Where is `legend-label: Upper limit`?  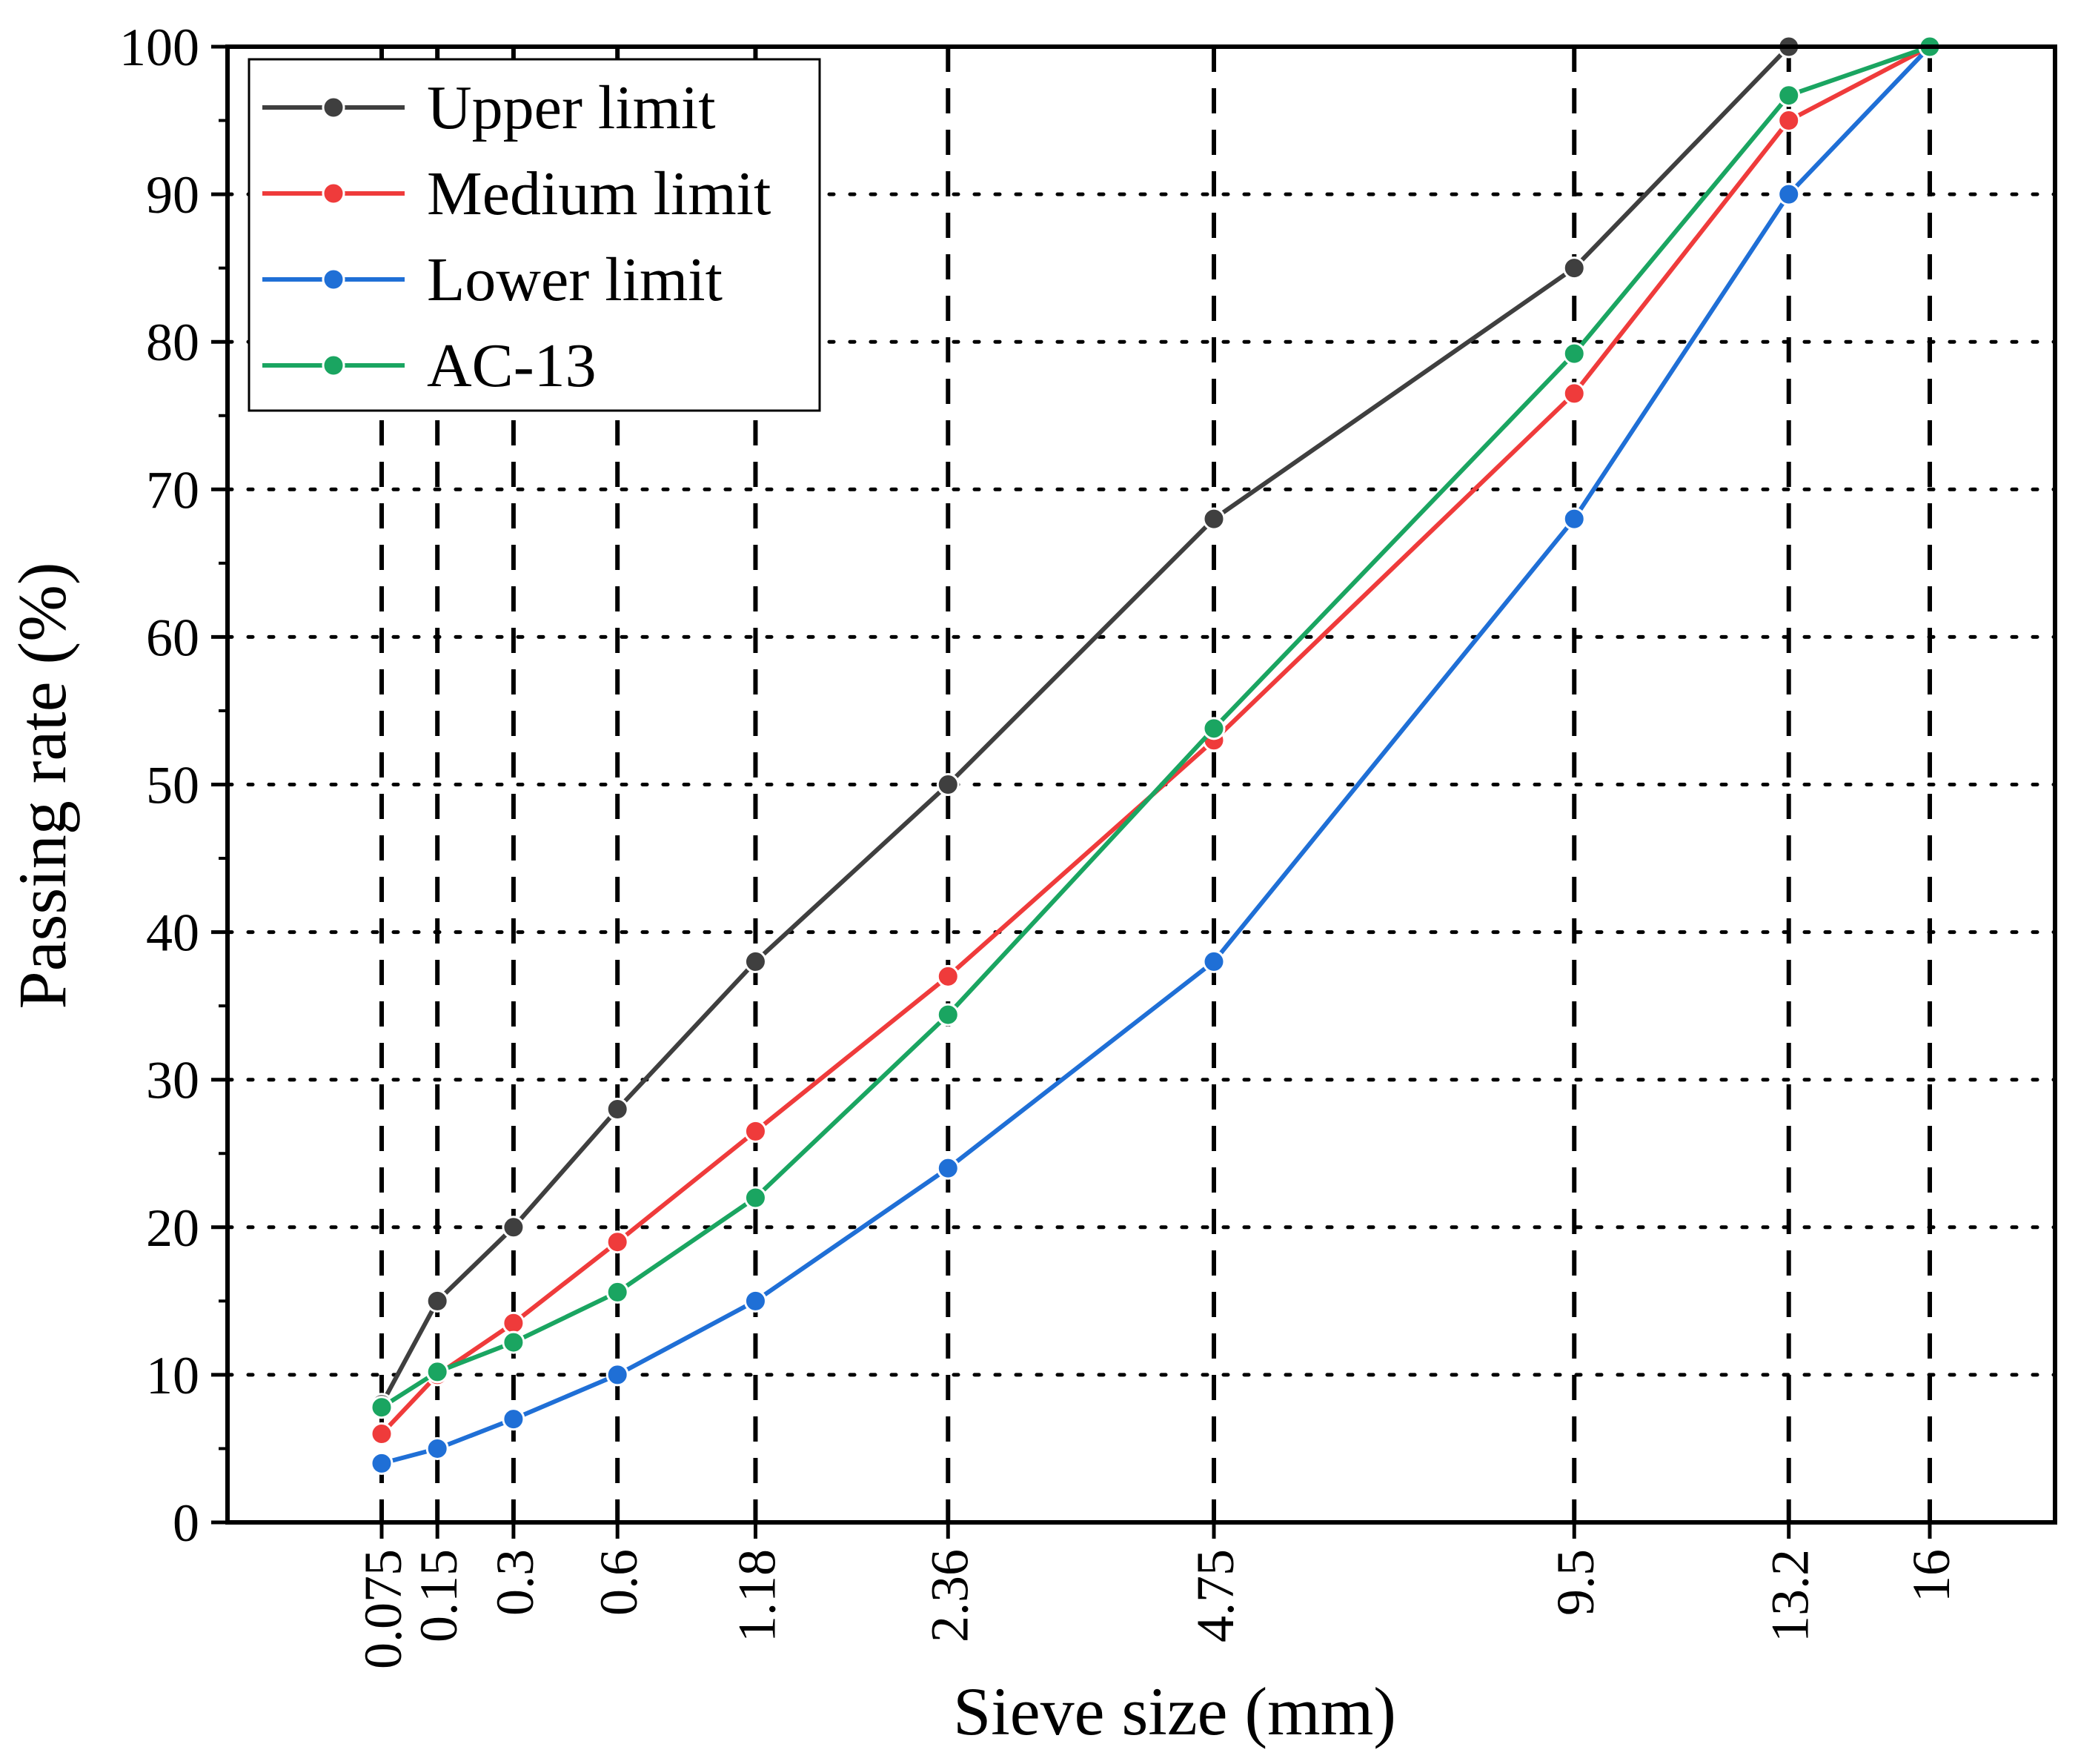
legend-label: Upper limit is located at coordinates (571, 108).